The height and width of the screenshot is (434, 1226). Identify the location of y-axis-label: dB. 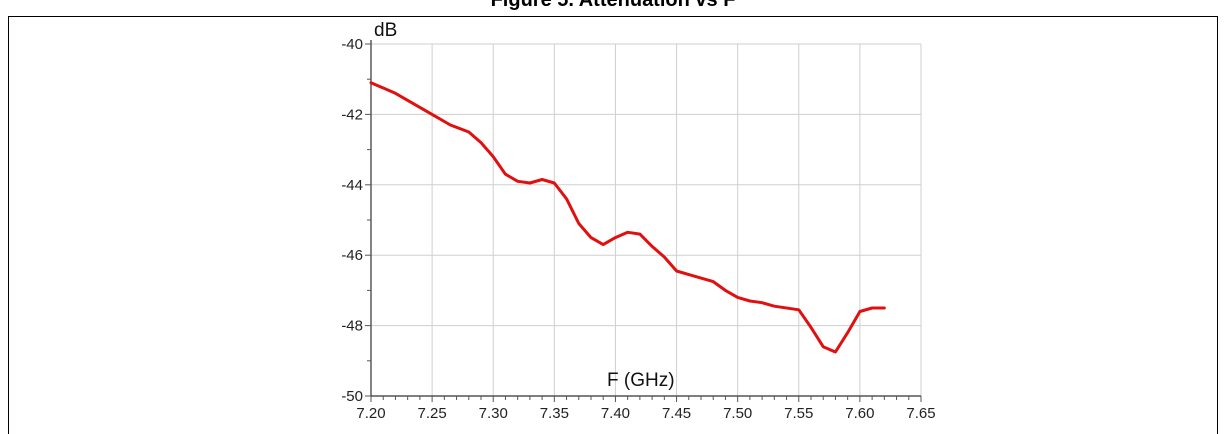
(385, 30).